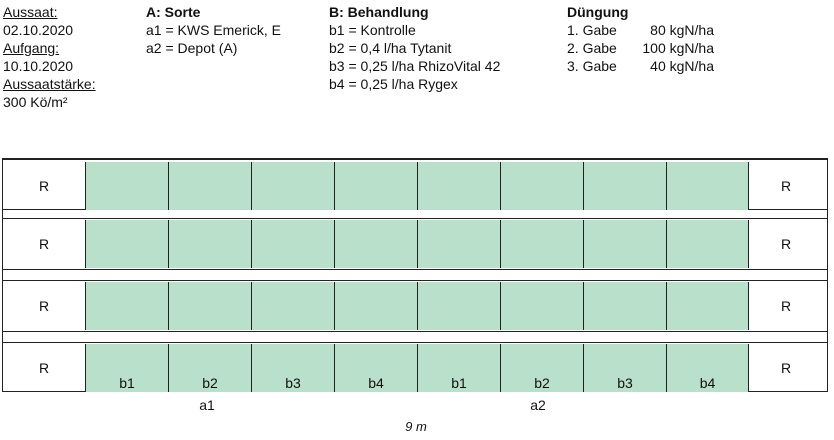 The height and width of the screenshot is (440, 834). Describe the element at coordinates (35, 102) in the screenshot. I see `aussaatstaerke-value: 300 Kö/m²` at that location.